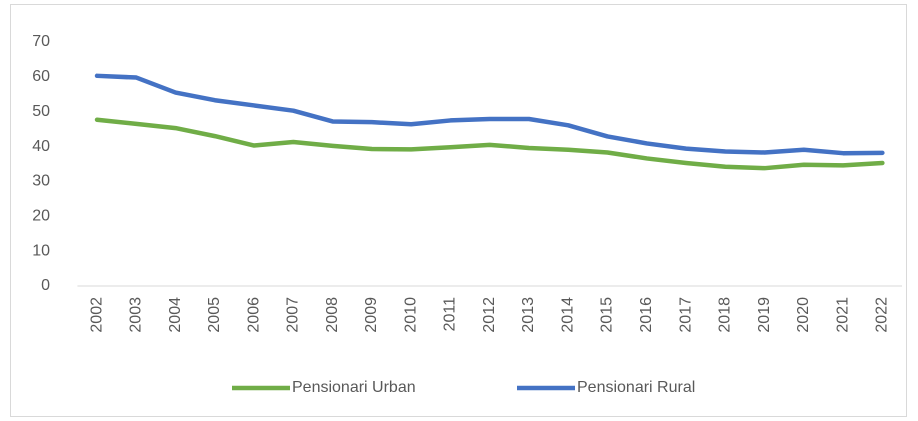 This screenshot has width=918, height=421. What do you see at coordinates (136, 315) in the screenshot?
I see `x-tick-label: 2003` at bounding box center [136, 315].